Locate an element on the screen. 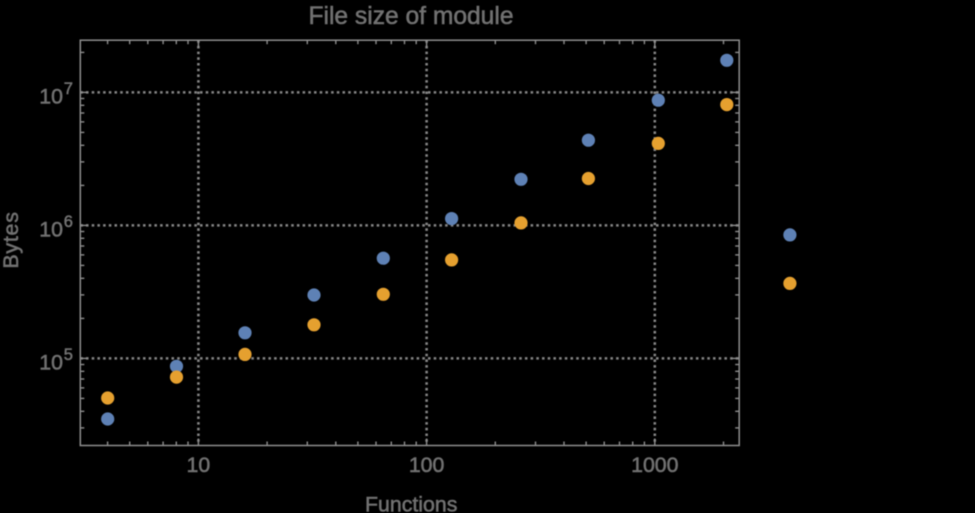  svg-text: 6 is located at coordinates (68, 222).